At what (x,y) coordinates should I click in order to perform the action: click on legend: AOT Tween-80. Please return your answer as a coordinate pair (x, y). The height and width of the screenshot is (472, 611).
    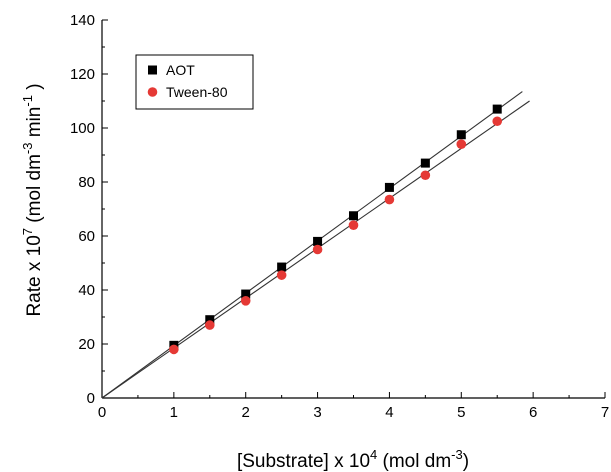
    Looking at the image, I should click on (194, 82).